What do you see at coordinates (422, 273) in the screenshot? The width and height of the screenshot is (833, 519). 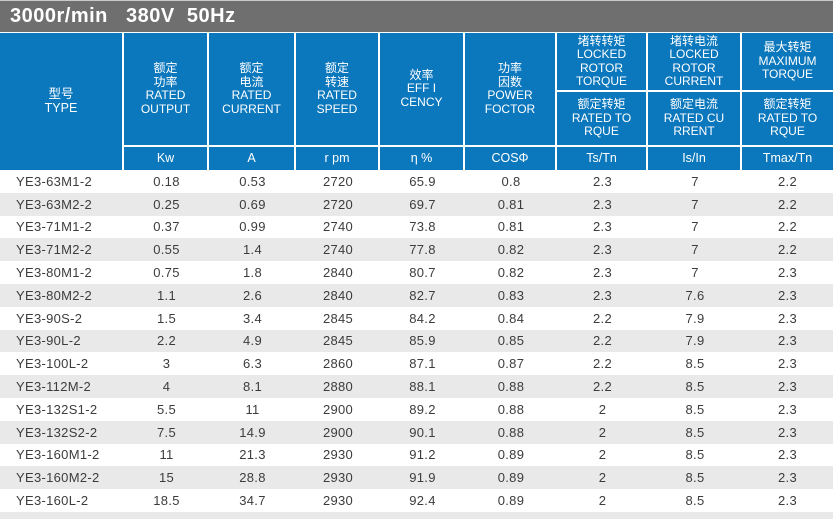 I see `value-cell: 80.7` at bounding box center [422, 273].